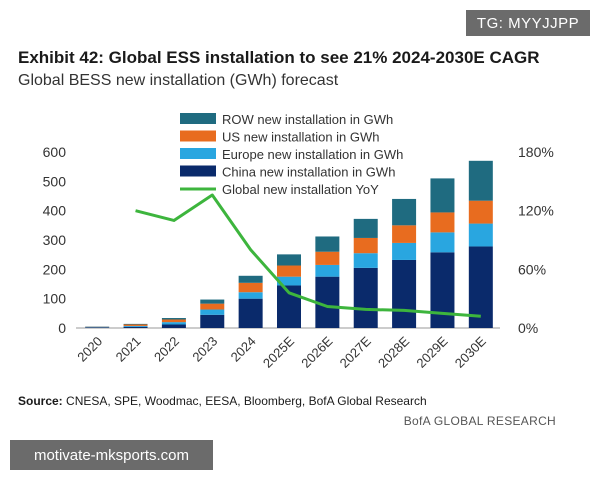 This screenshot has width=600, height=480. I want to click on legend-label-yoy: Global new installation YoY, so click(300, 189).